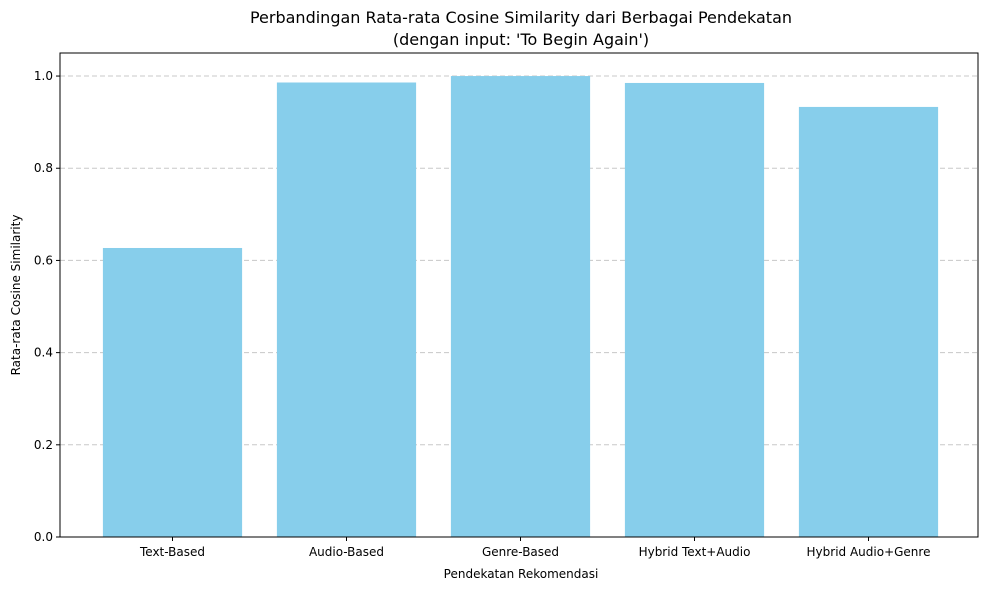  Describe the element at coordinates (521, 574) in the screenshot. I see `x-axis-label: Pendekatan Rekomendasi` at that location.